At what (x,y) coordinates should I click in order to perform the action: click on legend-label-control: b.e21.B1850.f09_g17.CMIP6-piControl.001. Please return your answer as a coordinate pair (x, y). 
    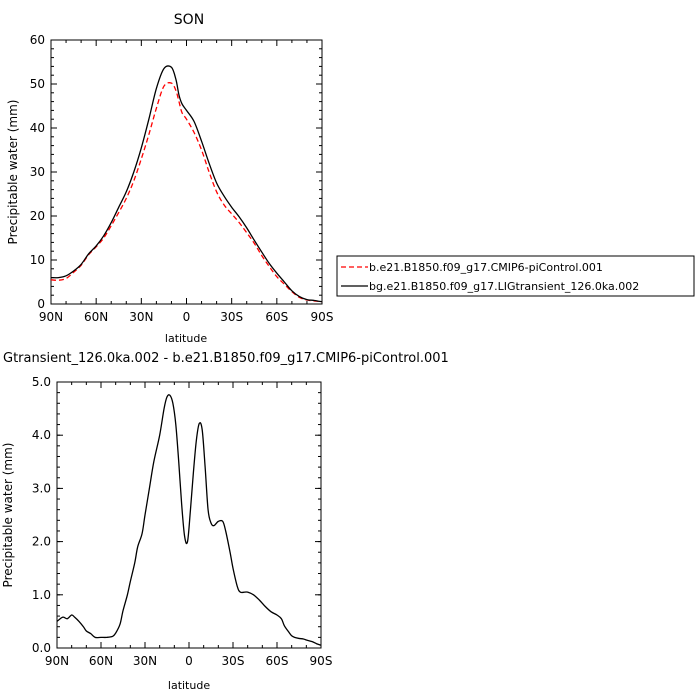
    Looking at the image, I should click on (486, 267).